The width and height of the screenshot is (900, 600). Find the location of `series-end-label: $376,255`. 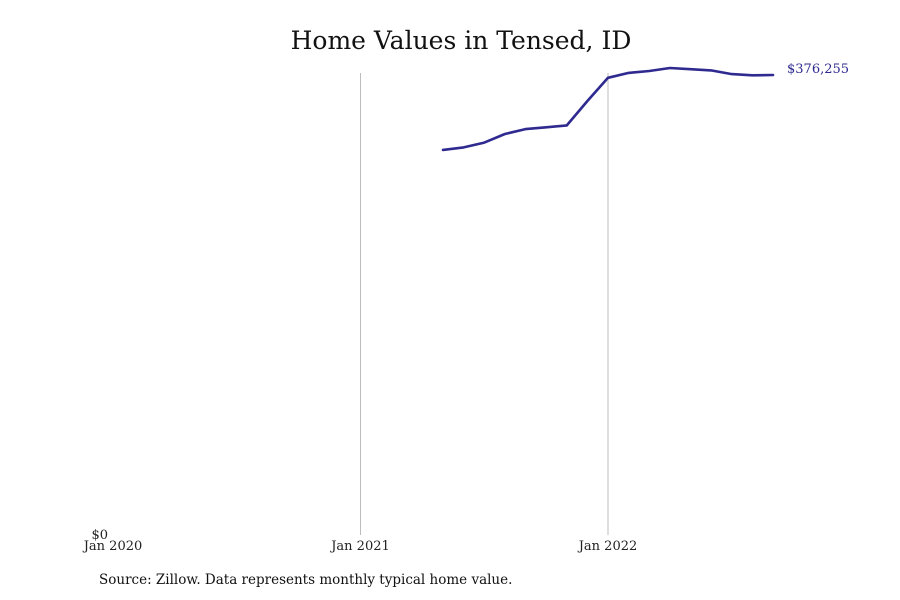

series-end-label: $376,255 is located at coordinates (818, 69).